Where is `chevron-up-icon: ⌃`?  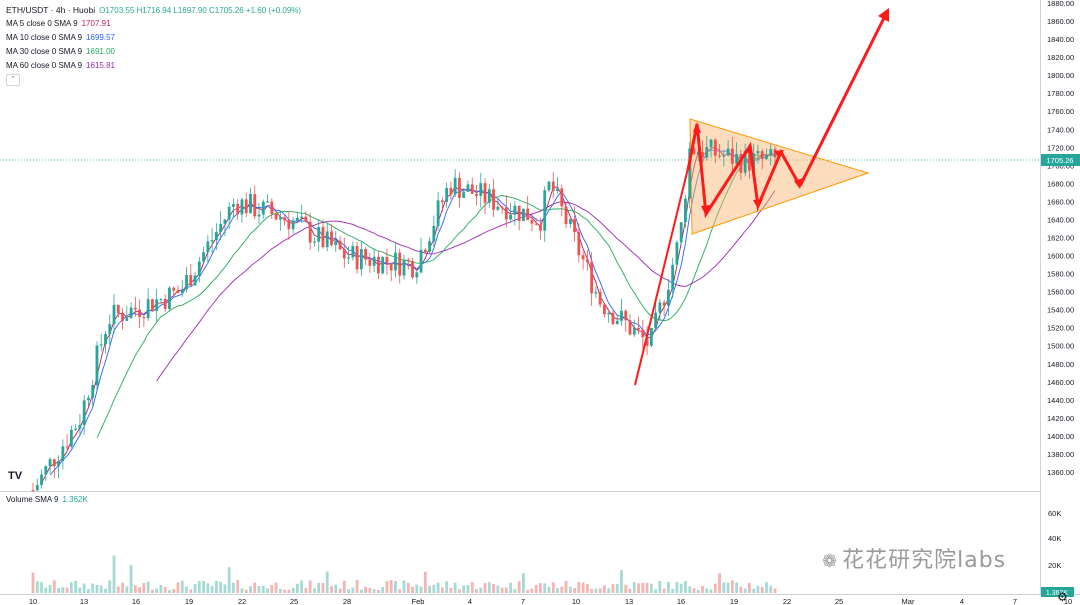 chevron-up-icon: ⌃ is located at coordinates (13, 80).